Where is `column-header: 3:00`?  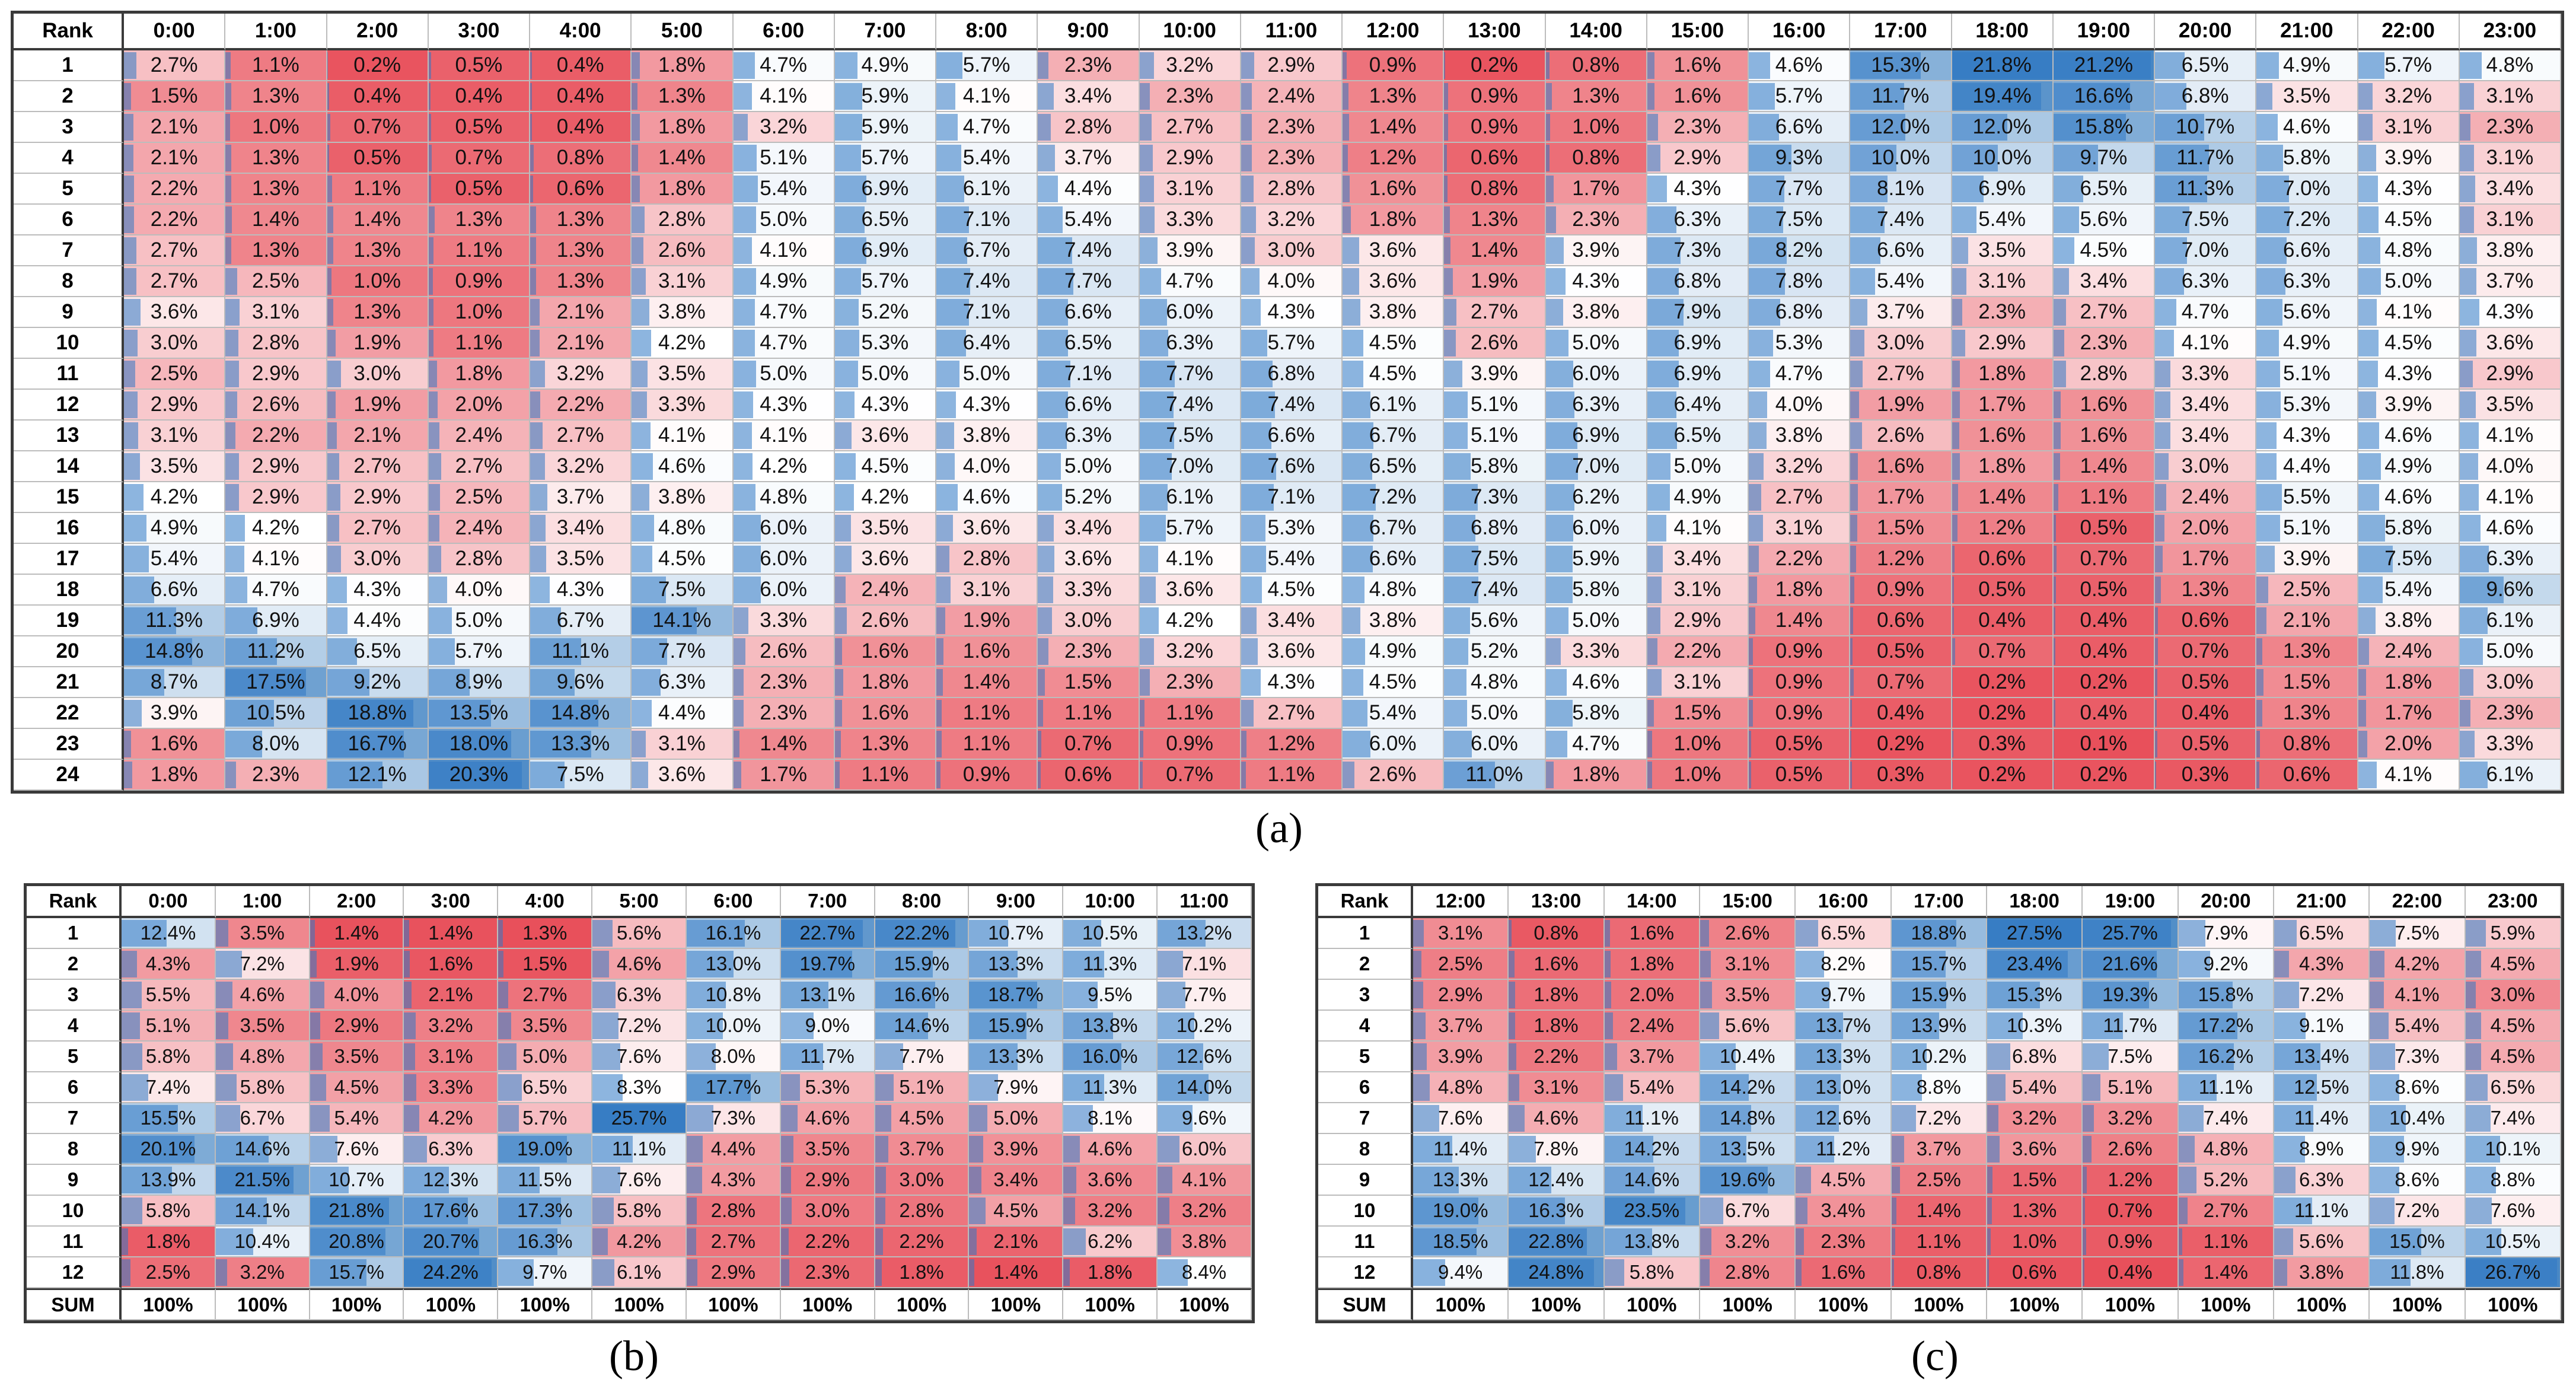 column-header: 3:00 is located at coordinates (479, 32).